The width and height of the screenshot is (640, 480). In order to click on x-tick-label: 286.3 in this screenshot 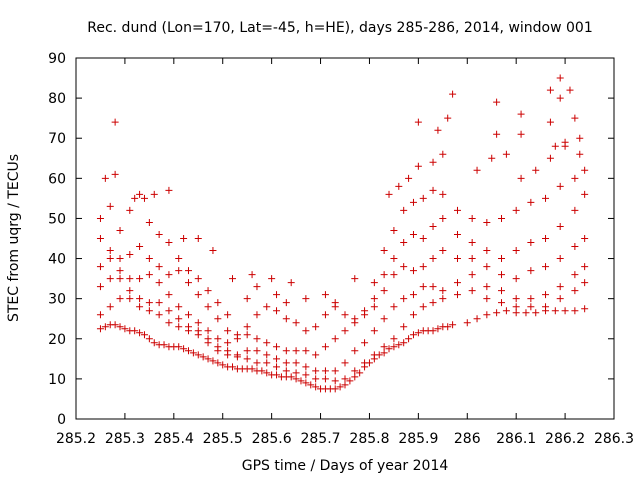, I will do `click(614, 439)`.